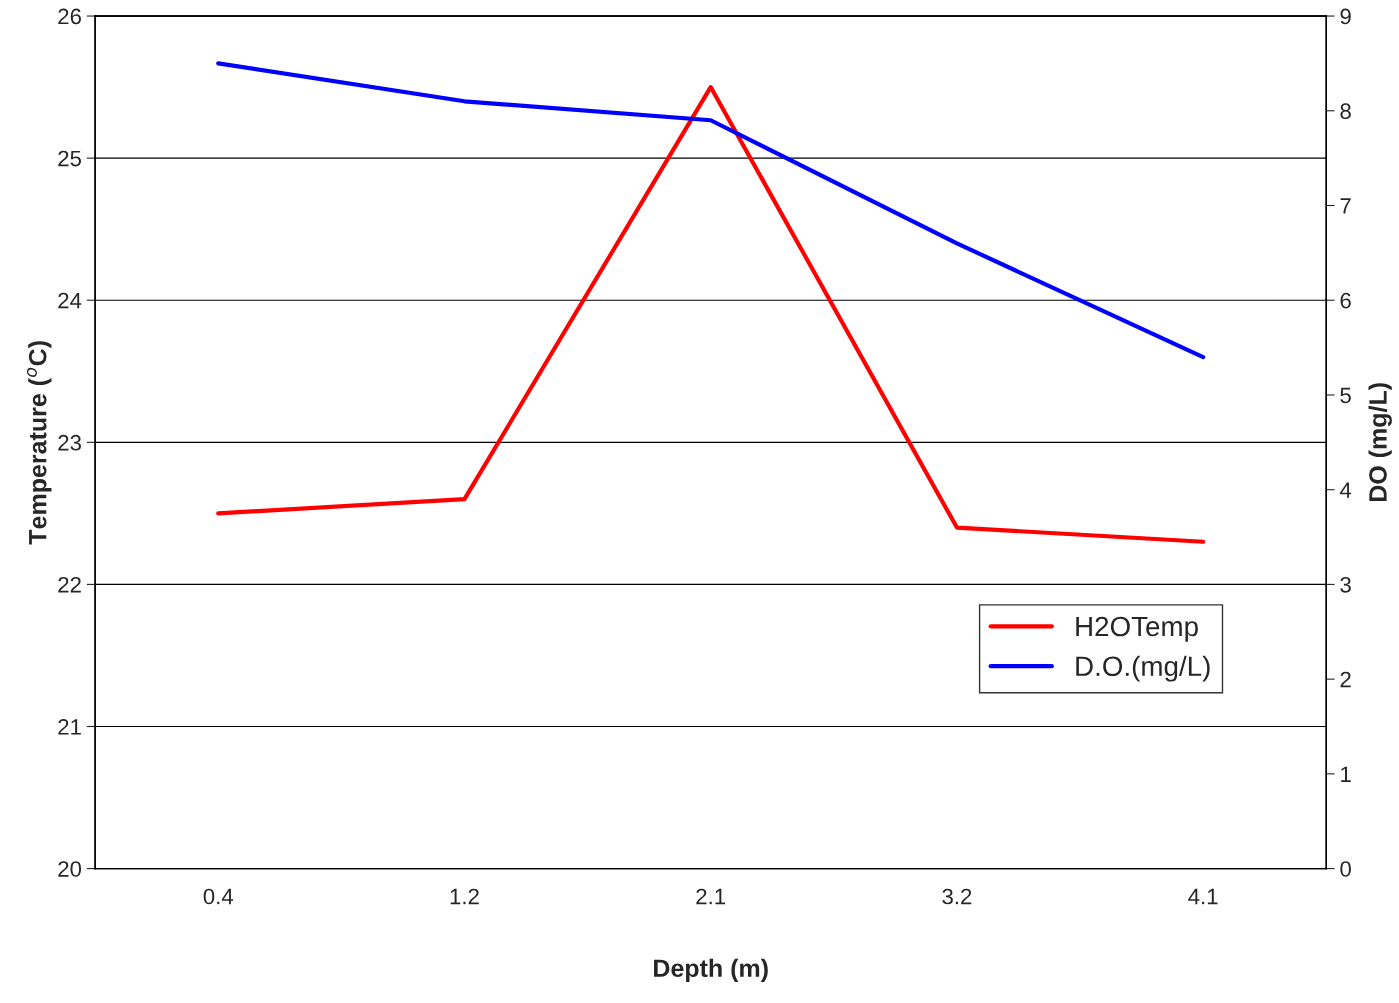 The height and width of the screenshot is (1003, 1399). Describe the element at coordinates (218, 896) in the screenshot. I see `x-tick-label: 0.4` at that location.